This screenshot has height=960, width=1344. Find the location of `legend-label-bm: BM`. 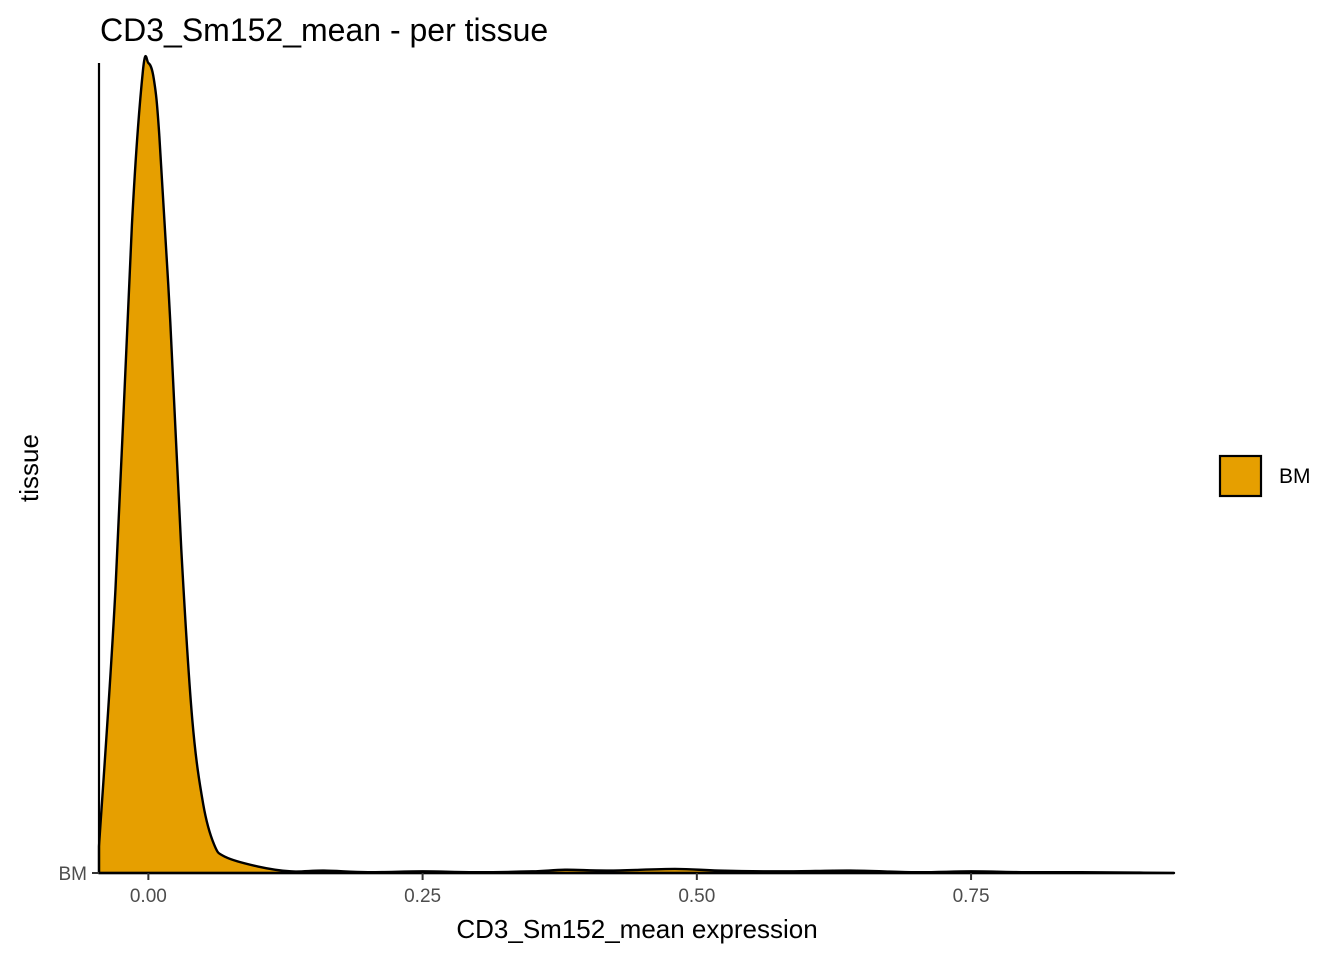

legend-label-bm: BM is located at coordinates (1295, 476).